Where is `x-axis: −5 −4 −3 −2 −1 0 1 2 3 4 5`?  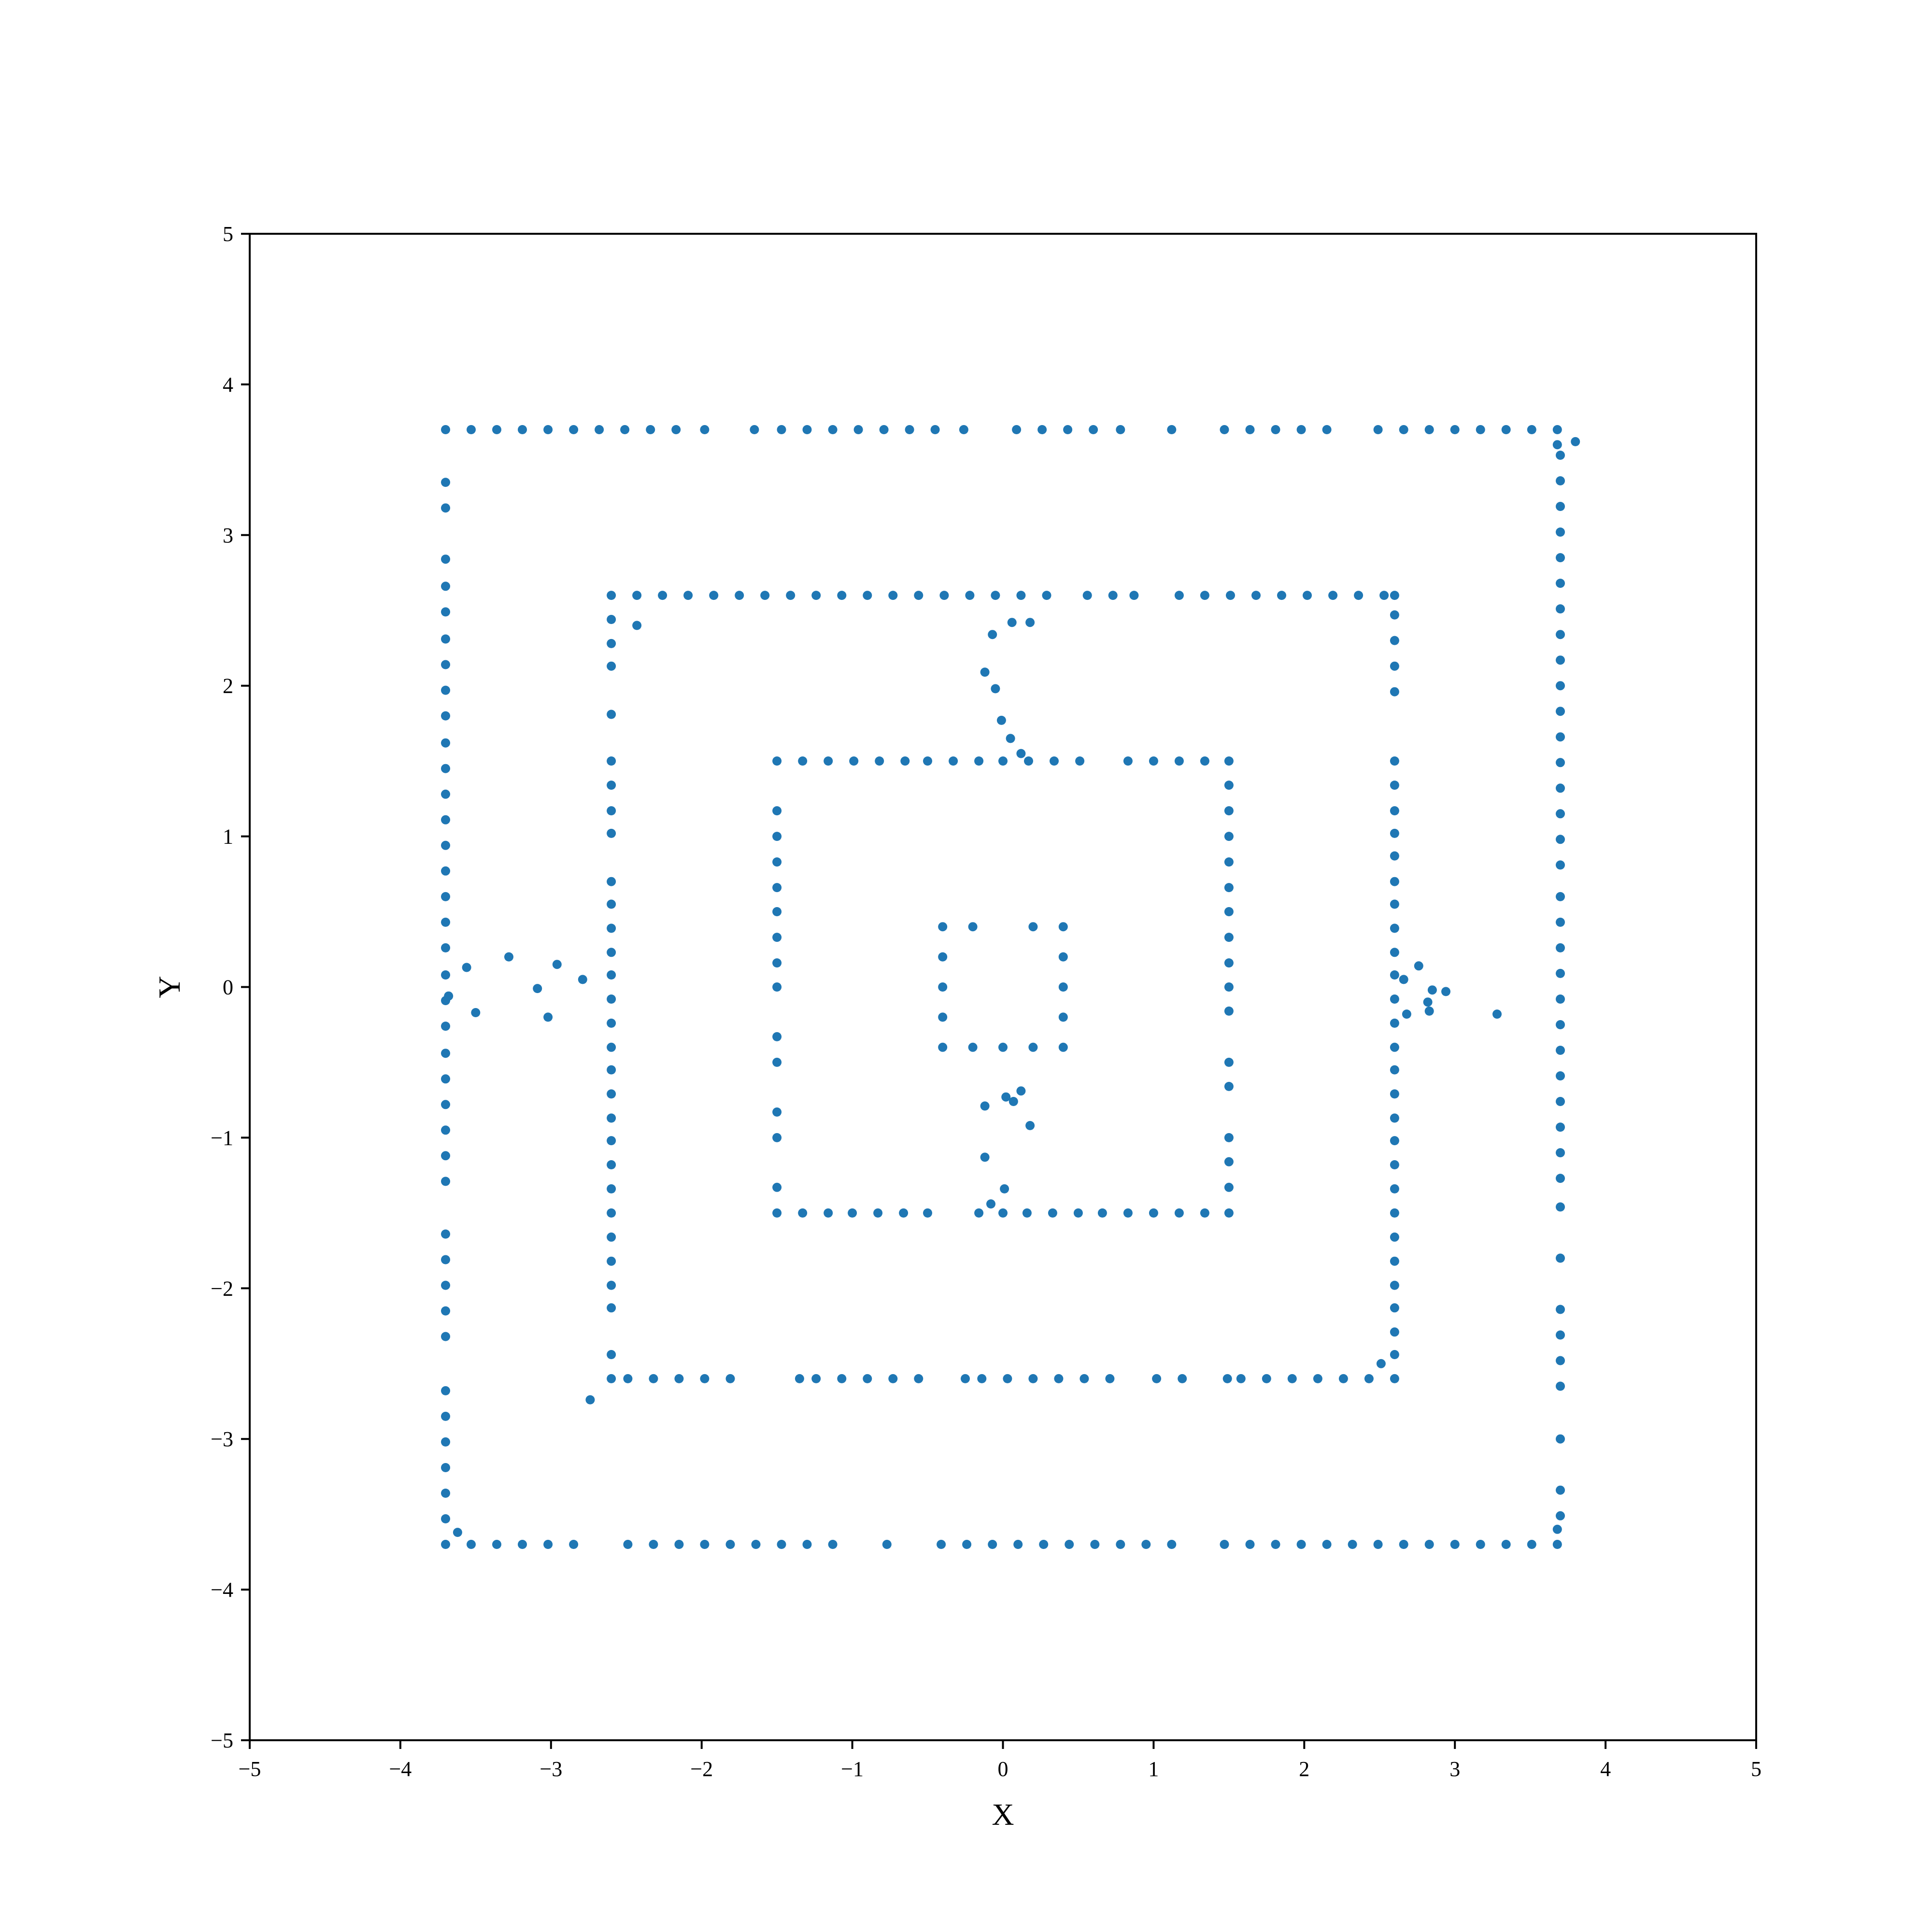 x-axis: −5 −4 −3 −2 −1 0 1 2 3 4 5 is located at coordinates (1000, 1760).